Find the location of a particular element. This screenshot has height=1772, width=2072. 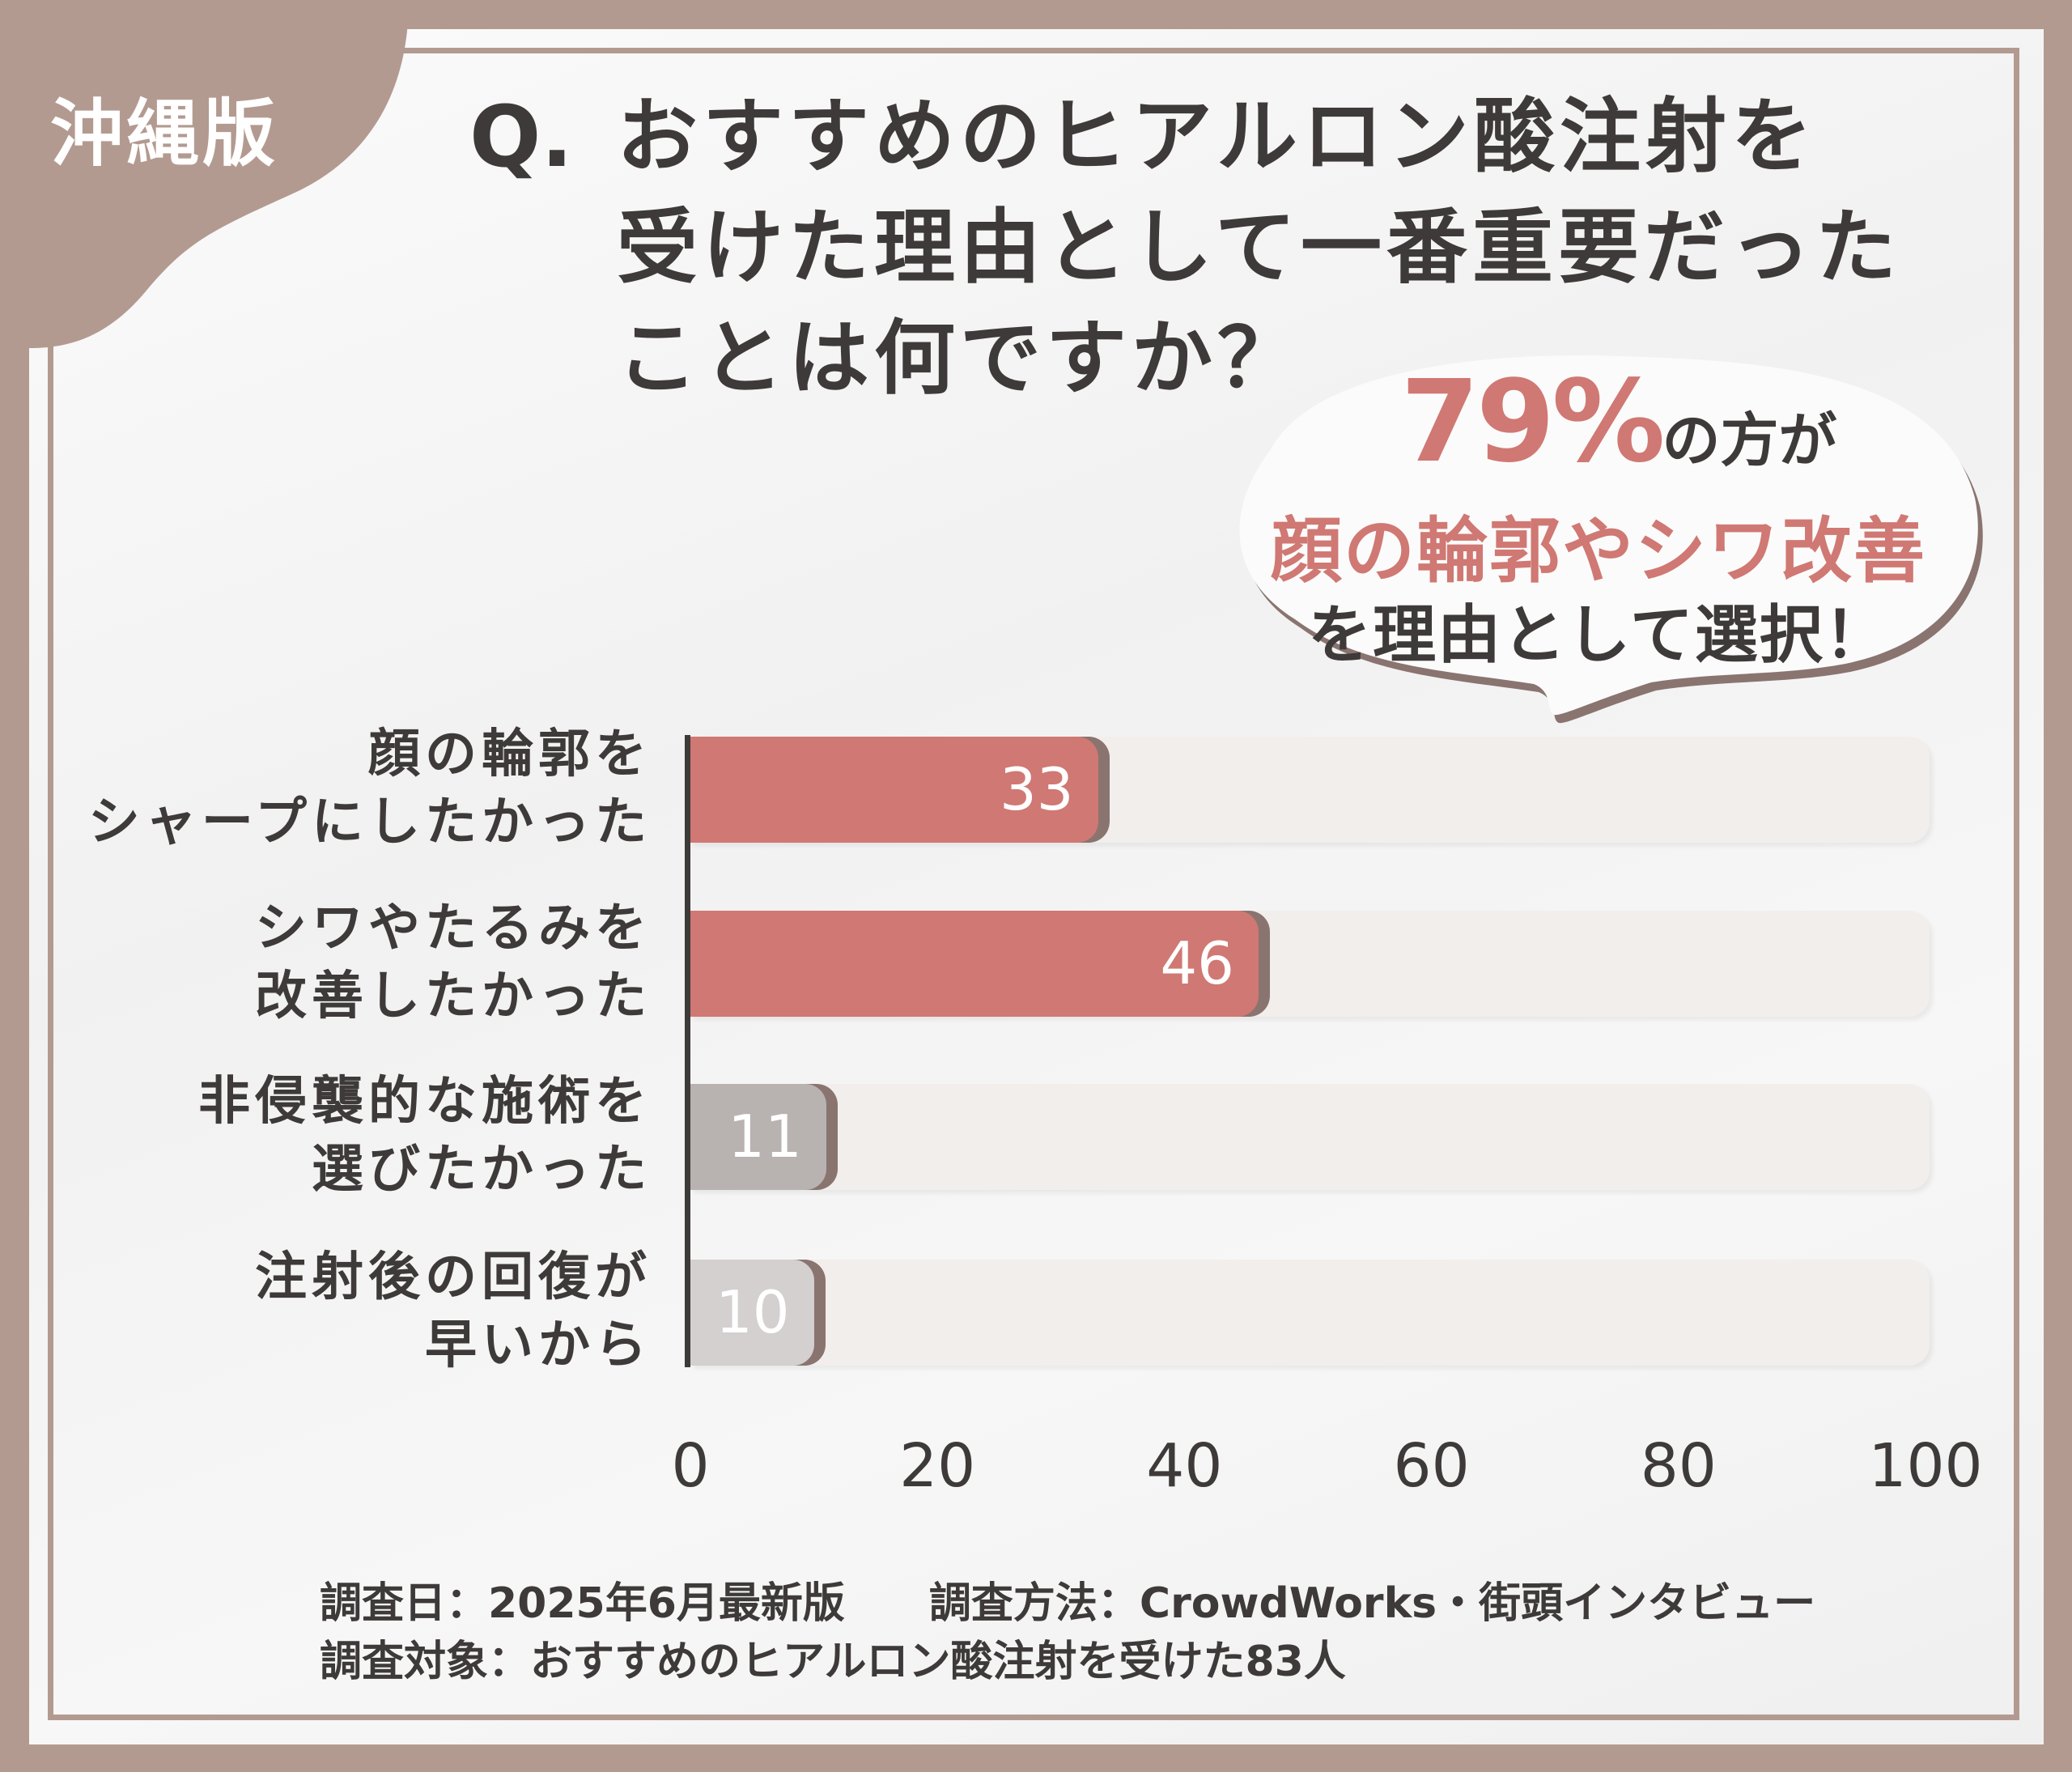

category-label: シワやたるみを 改善したかった is located at coordinates (453, 963).